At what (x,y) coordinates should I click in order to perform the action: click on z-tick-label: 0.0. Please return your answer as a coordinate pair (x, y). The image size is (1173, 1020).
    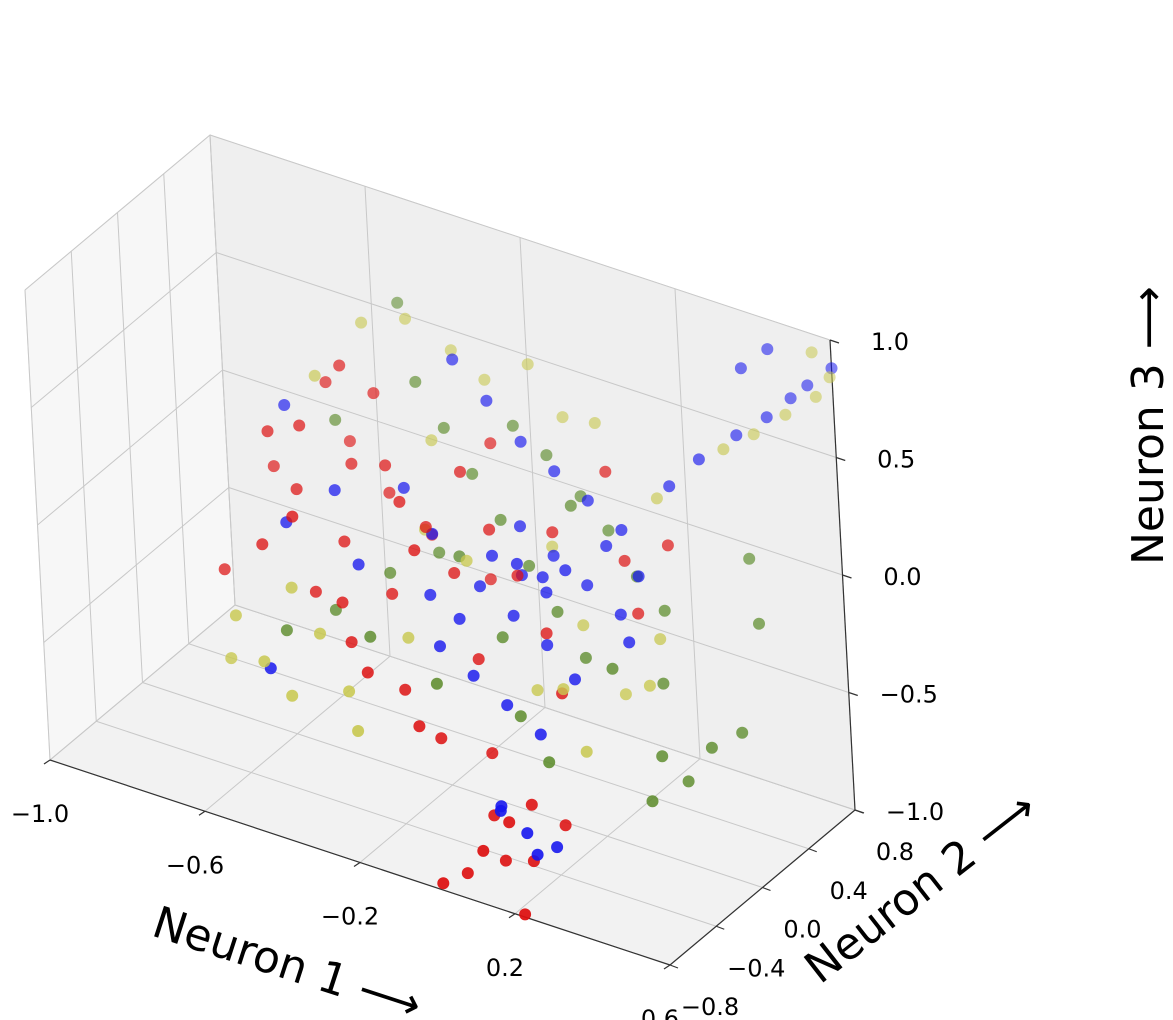
    Looking at the image, I should click on (902, 577).